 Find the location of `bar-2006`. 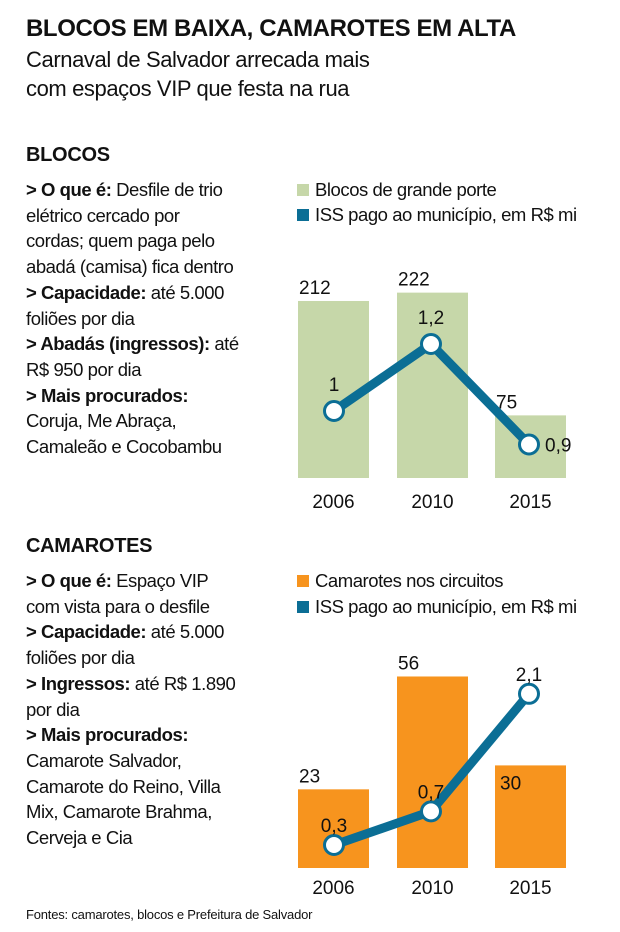

bar-2006 is located at coordinates (333, 389).